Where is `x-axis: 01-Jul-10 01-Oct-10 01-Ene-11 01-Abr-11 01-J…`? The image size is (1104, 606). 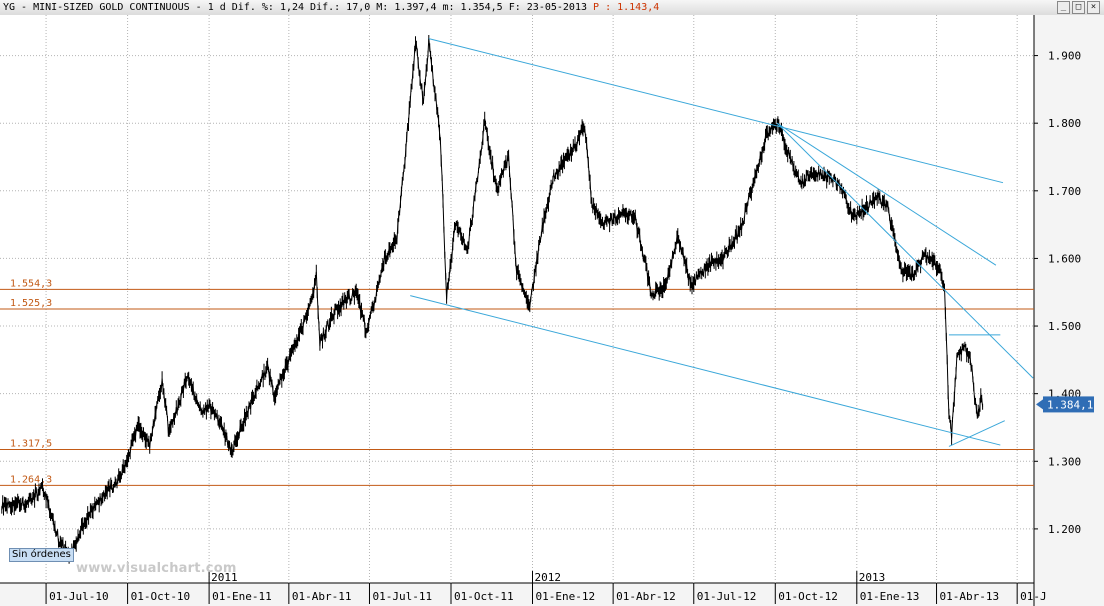 x-axis: 01-Jul-10 01-Oct-10 01-Ene-11 01-Abr-11 01-J… is located at coordinates (546, 587).